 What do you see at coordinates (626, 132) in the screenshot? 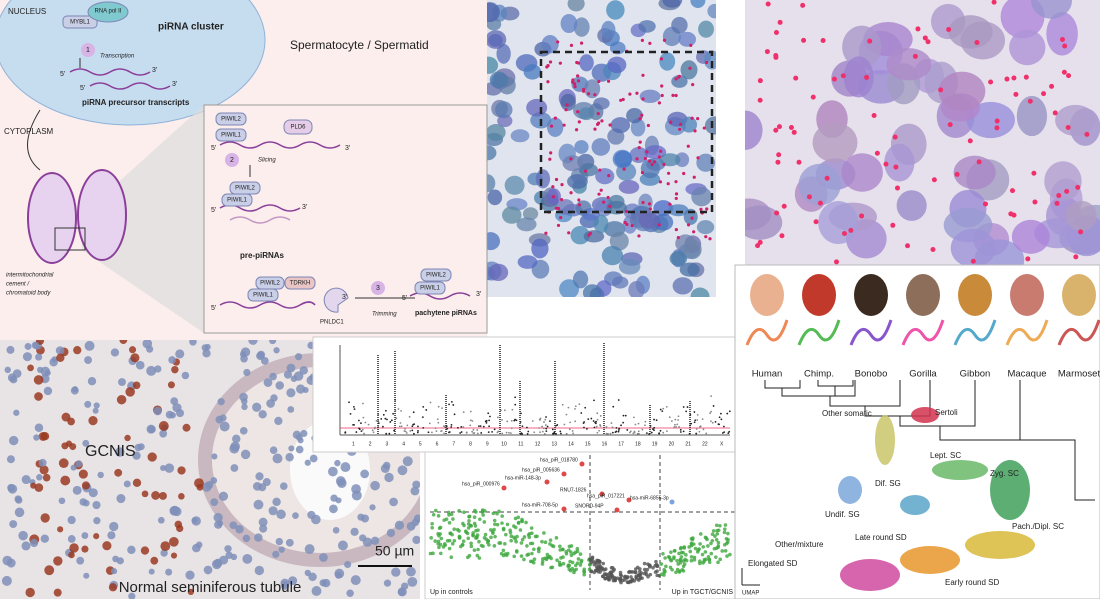
I see `zoom-box` at bounding box center [626, 132].